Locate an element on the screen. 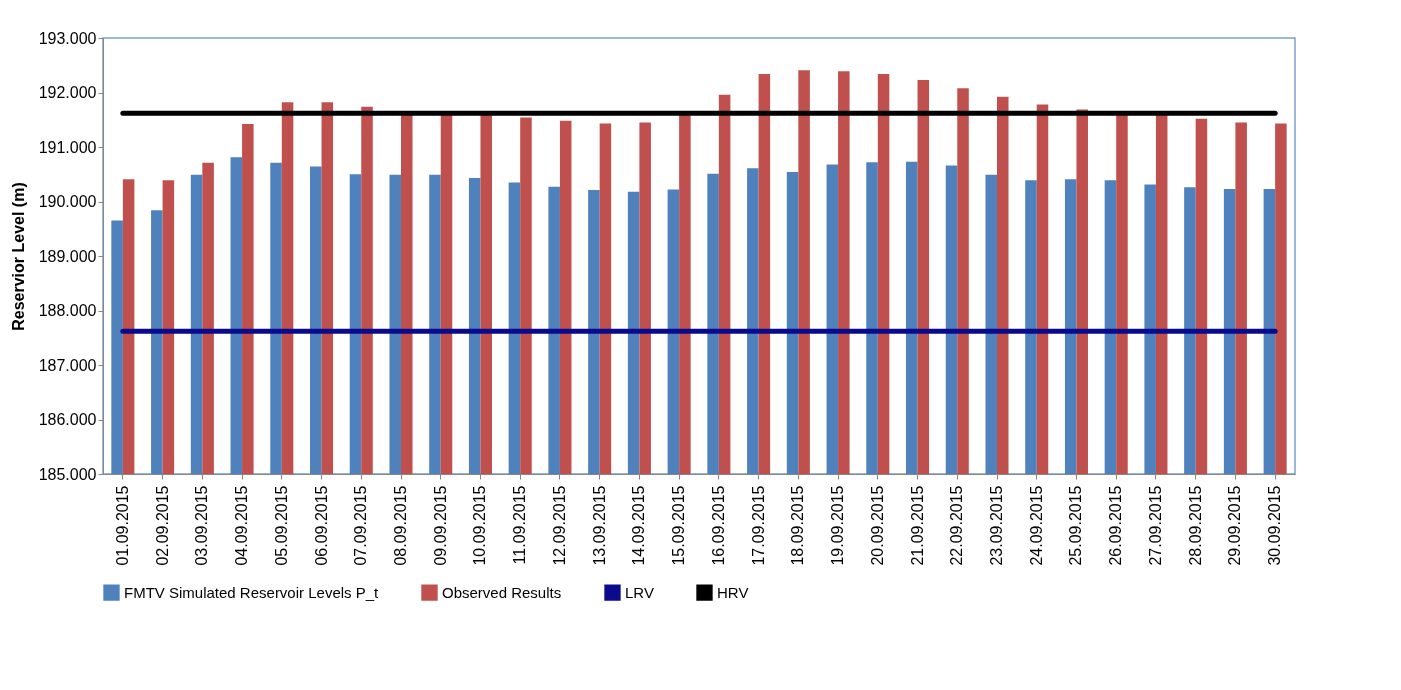 The height and width of the screenshot is (690, 1401). y-tick-label: 192.000 is located at coordinates (67, 92).